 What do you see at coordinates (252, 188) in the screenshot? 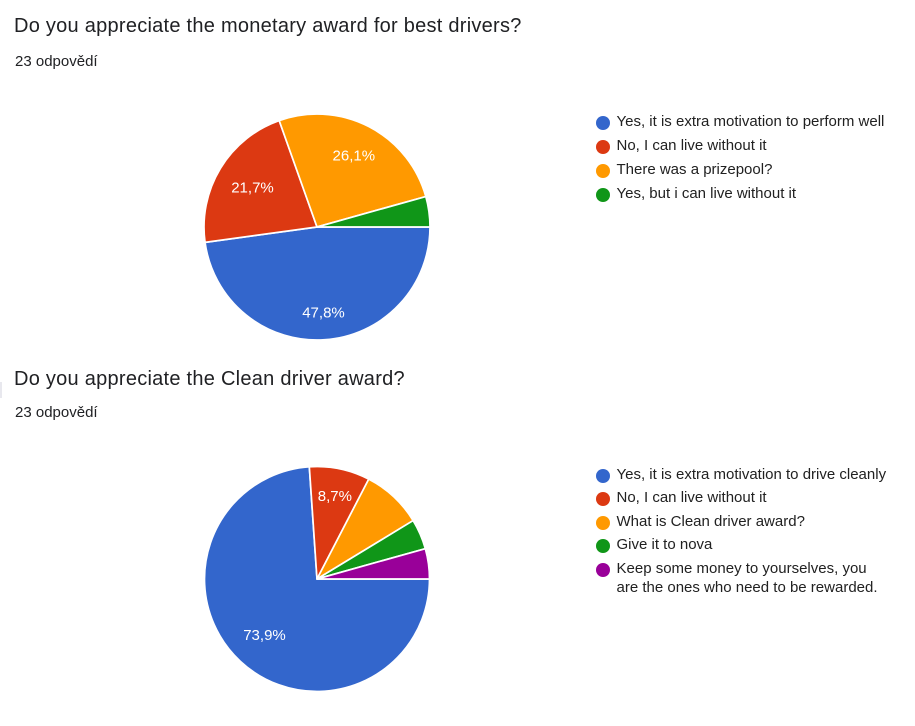
I see `svg-text: 21,7%` at bounding box center [252, 188].